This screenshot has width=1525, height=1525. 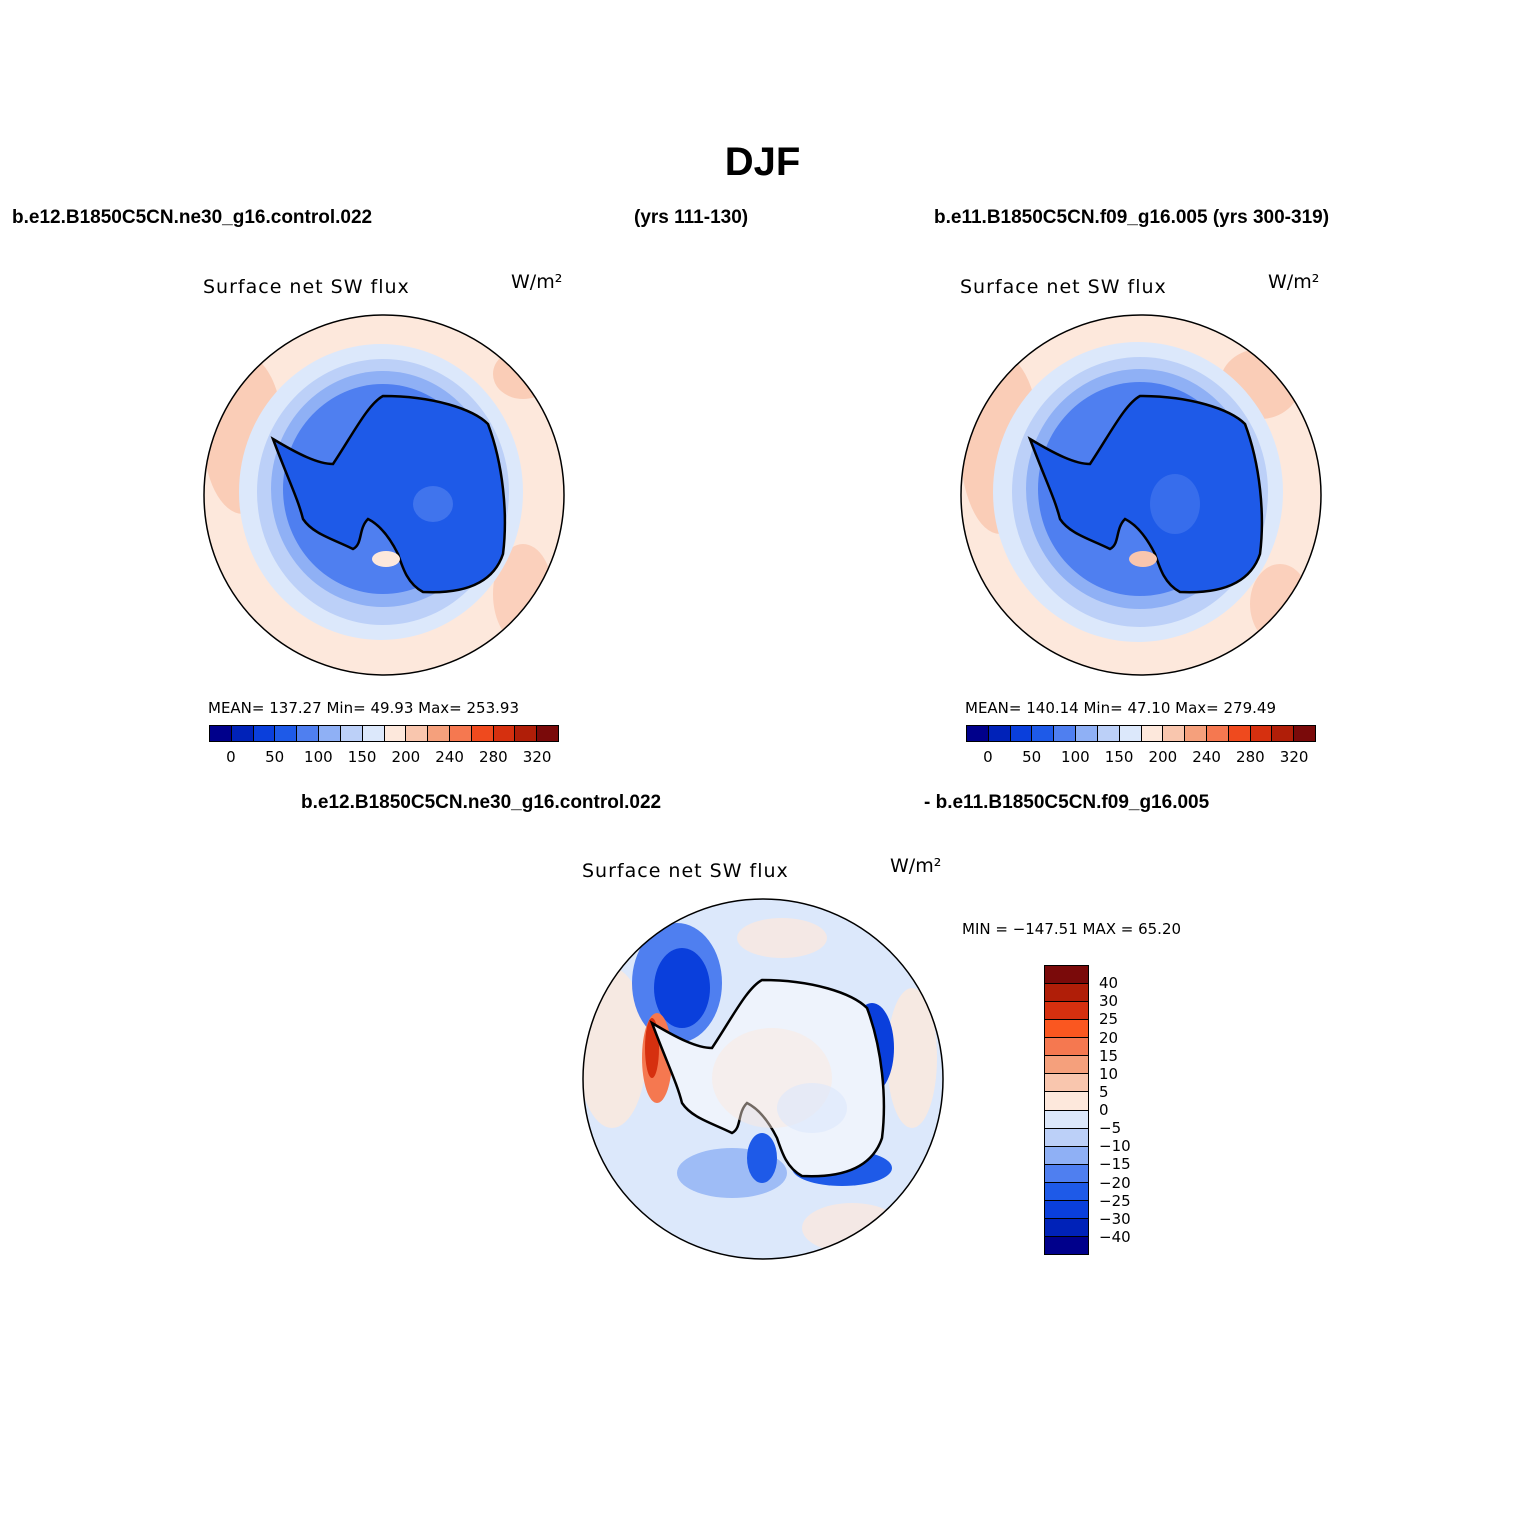 I want to click on panel3-colorbar-tick: −25, so click(x=1115, y=1200).